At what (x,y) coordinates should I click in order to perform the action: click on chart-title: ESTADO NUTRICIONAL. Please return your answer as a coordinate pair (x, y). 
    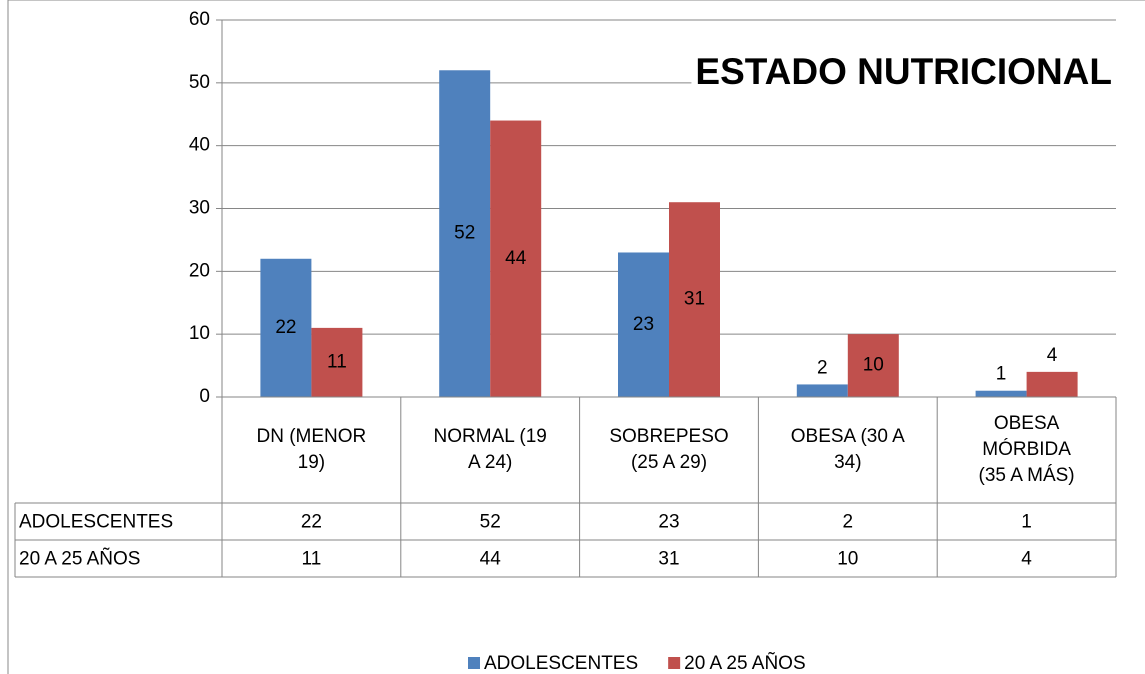
    Looking at the image, I should click on (903, 71).